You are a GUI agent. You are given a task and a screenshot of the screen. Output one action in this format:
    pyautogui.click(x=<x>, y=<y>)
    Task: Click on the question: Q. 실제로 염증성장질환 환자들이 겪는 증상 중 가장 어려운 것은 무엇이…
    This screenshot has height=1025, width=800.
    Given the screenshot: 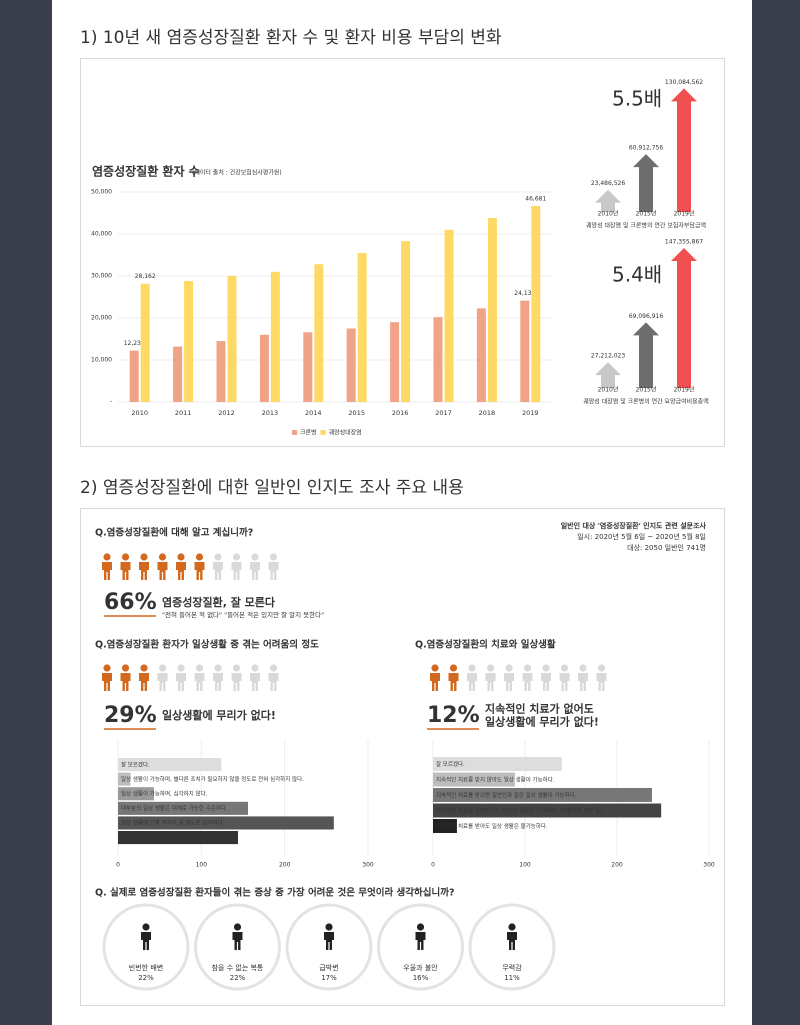 What is the action you would take?
    pyautogui.click(x=274, y=893)
    